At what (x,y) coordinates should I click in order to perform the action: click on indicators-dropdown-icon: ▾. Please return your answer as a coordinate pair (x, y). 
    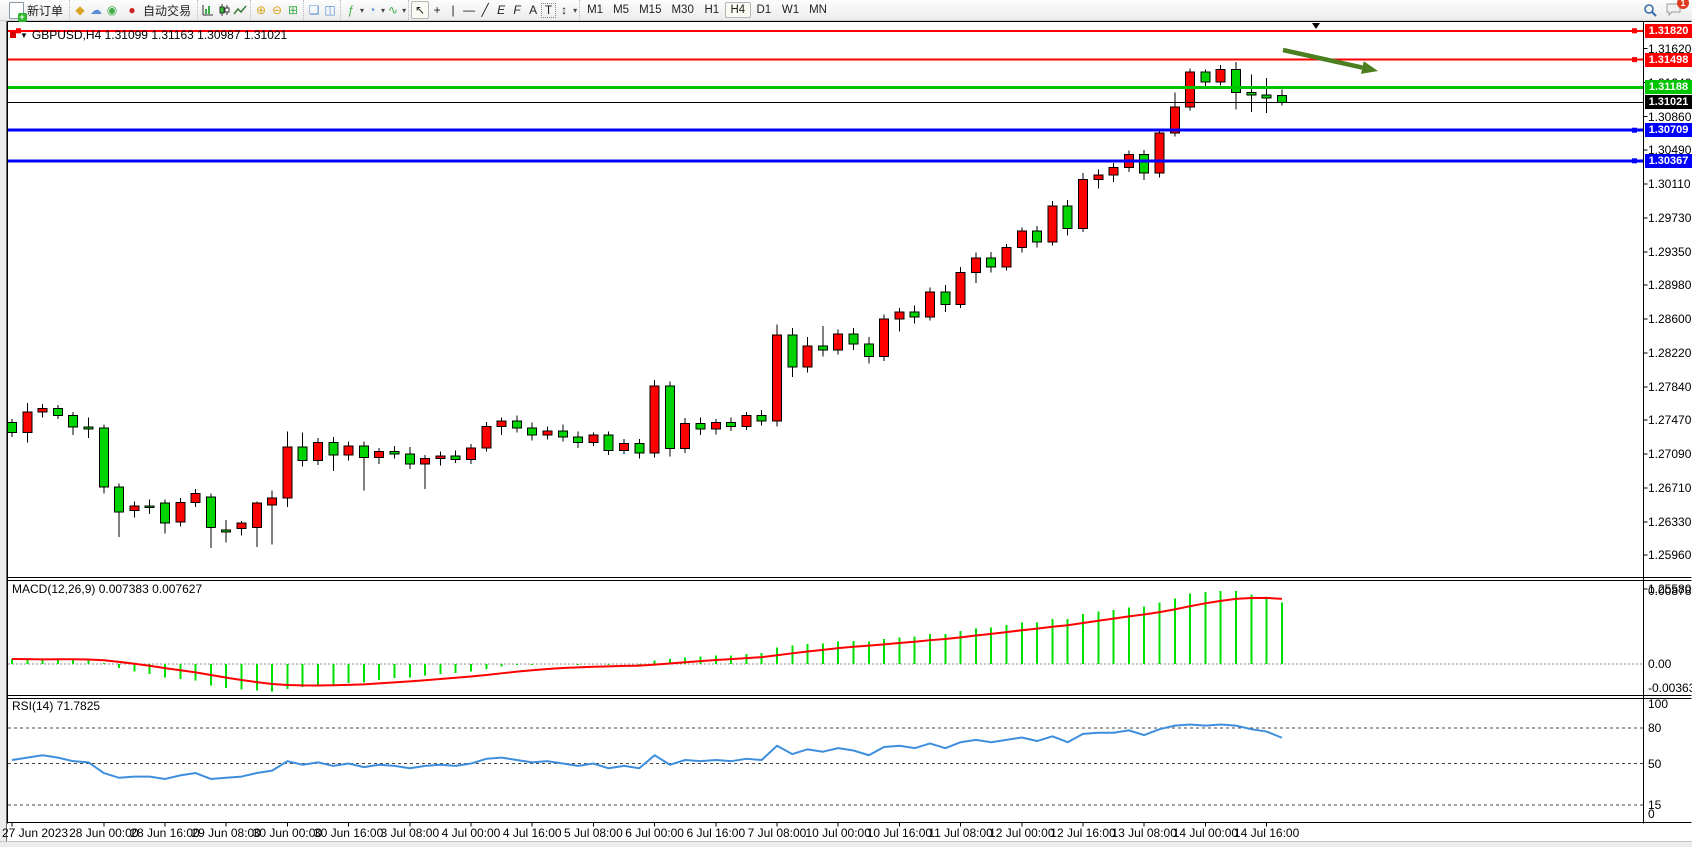
    Looking at the image, I should click on (362, 10).